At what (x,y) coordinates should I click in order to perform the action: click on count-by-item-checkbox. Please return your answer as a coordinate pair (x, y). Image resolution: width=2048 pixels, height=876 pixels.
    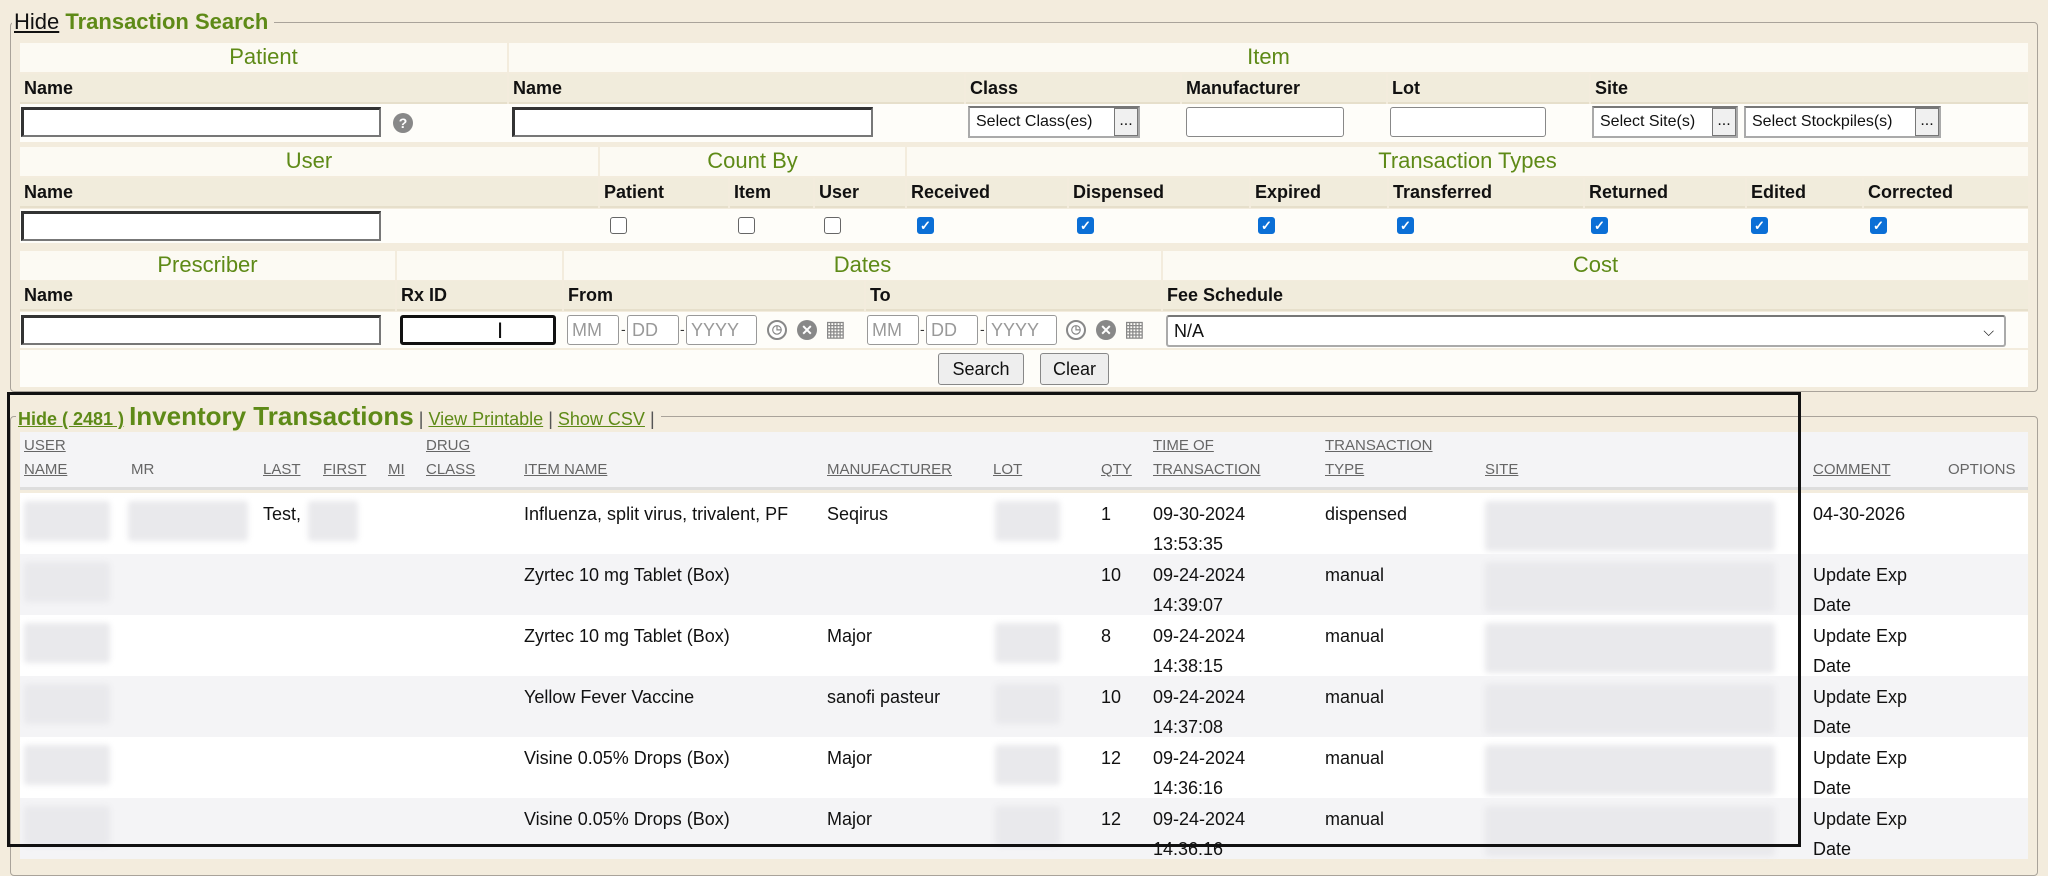
    Looking at the image, I should click on (746, 225).